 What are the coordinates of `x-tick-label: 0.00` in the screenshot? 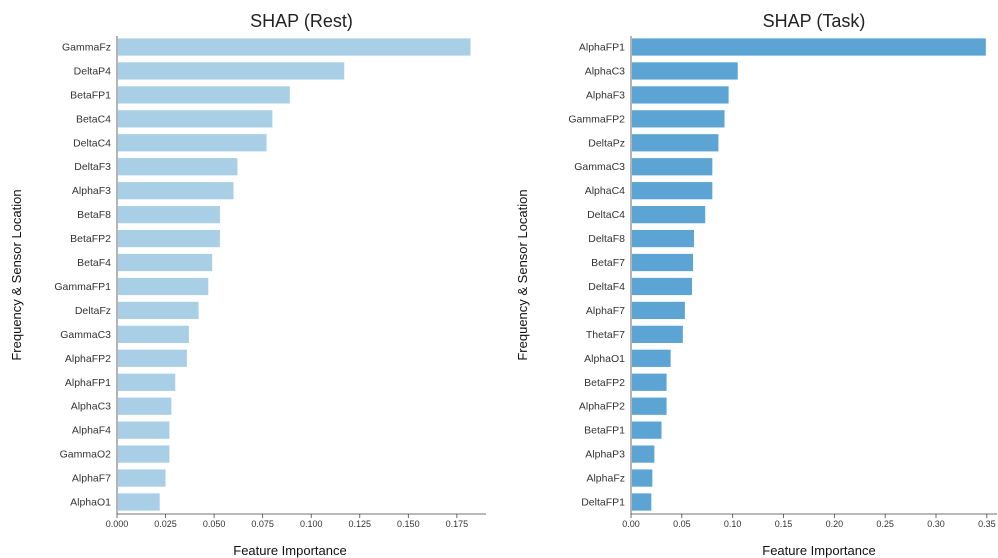 It's located at (631, 524).